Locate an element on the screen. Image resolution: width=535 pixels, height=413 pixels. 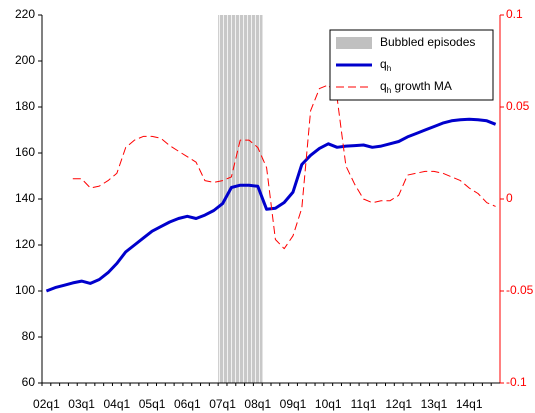
x-tick-label: 09q1 is located at coordinates (293, 404).